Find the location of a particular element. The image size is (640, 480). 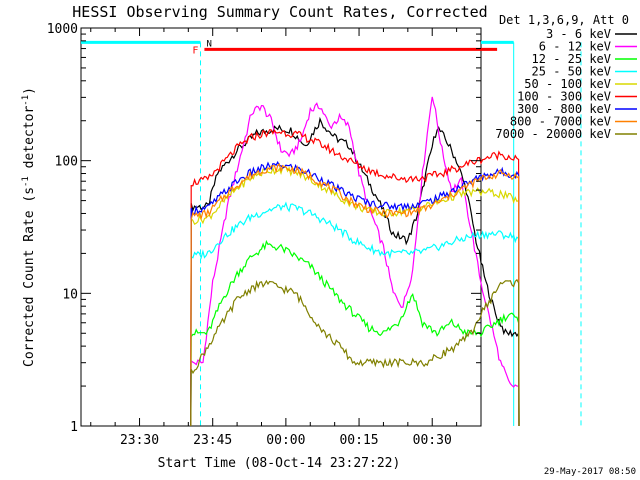

x-tick-label: 23:30 is located at coordinates (139, 440).